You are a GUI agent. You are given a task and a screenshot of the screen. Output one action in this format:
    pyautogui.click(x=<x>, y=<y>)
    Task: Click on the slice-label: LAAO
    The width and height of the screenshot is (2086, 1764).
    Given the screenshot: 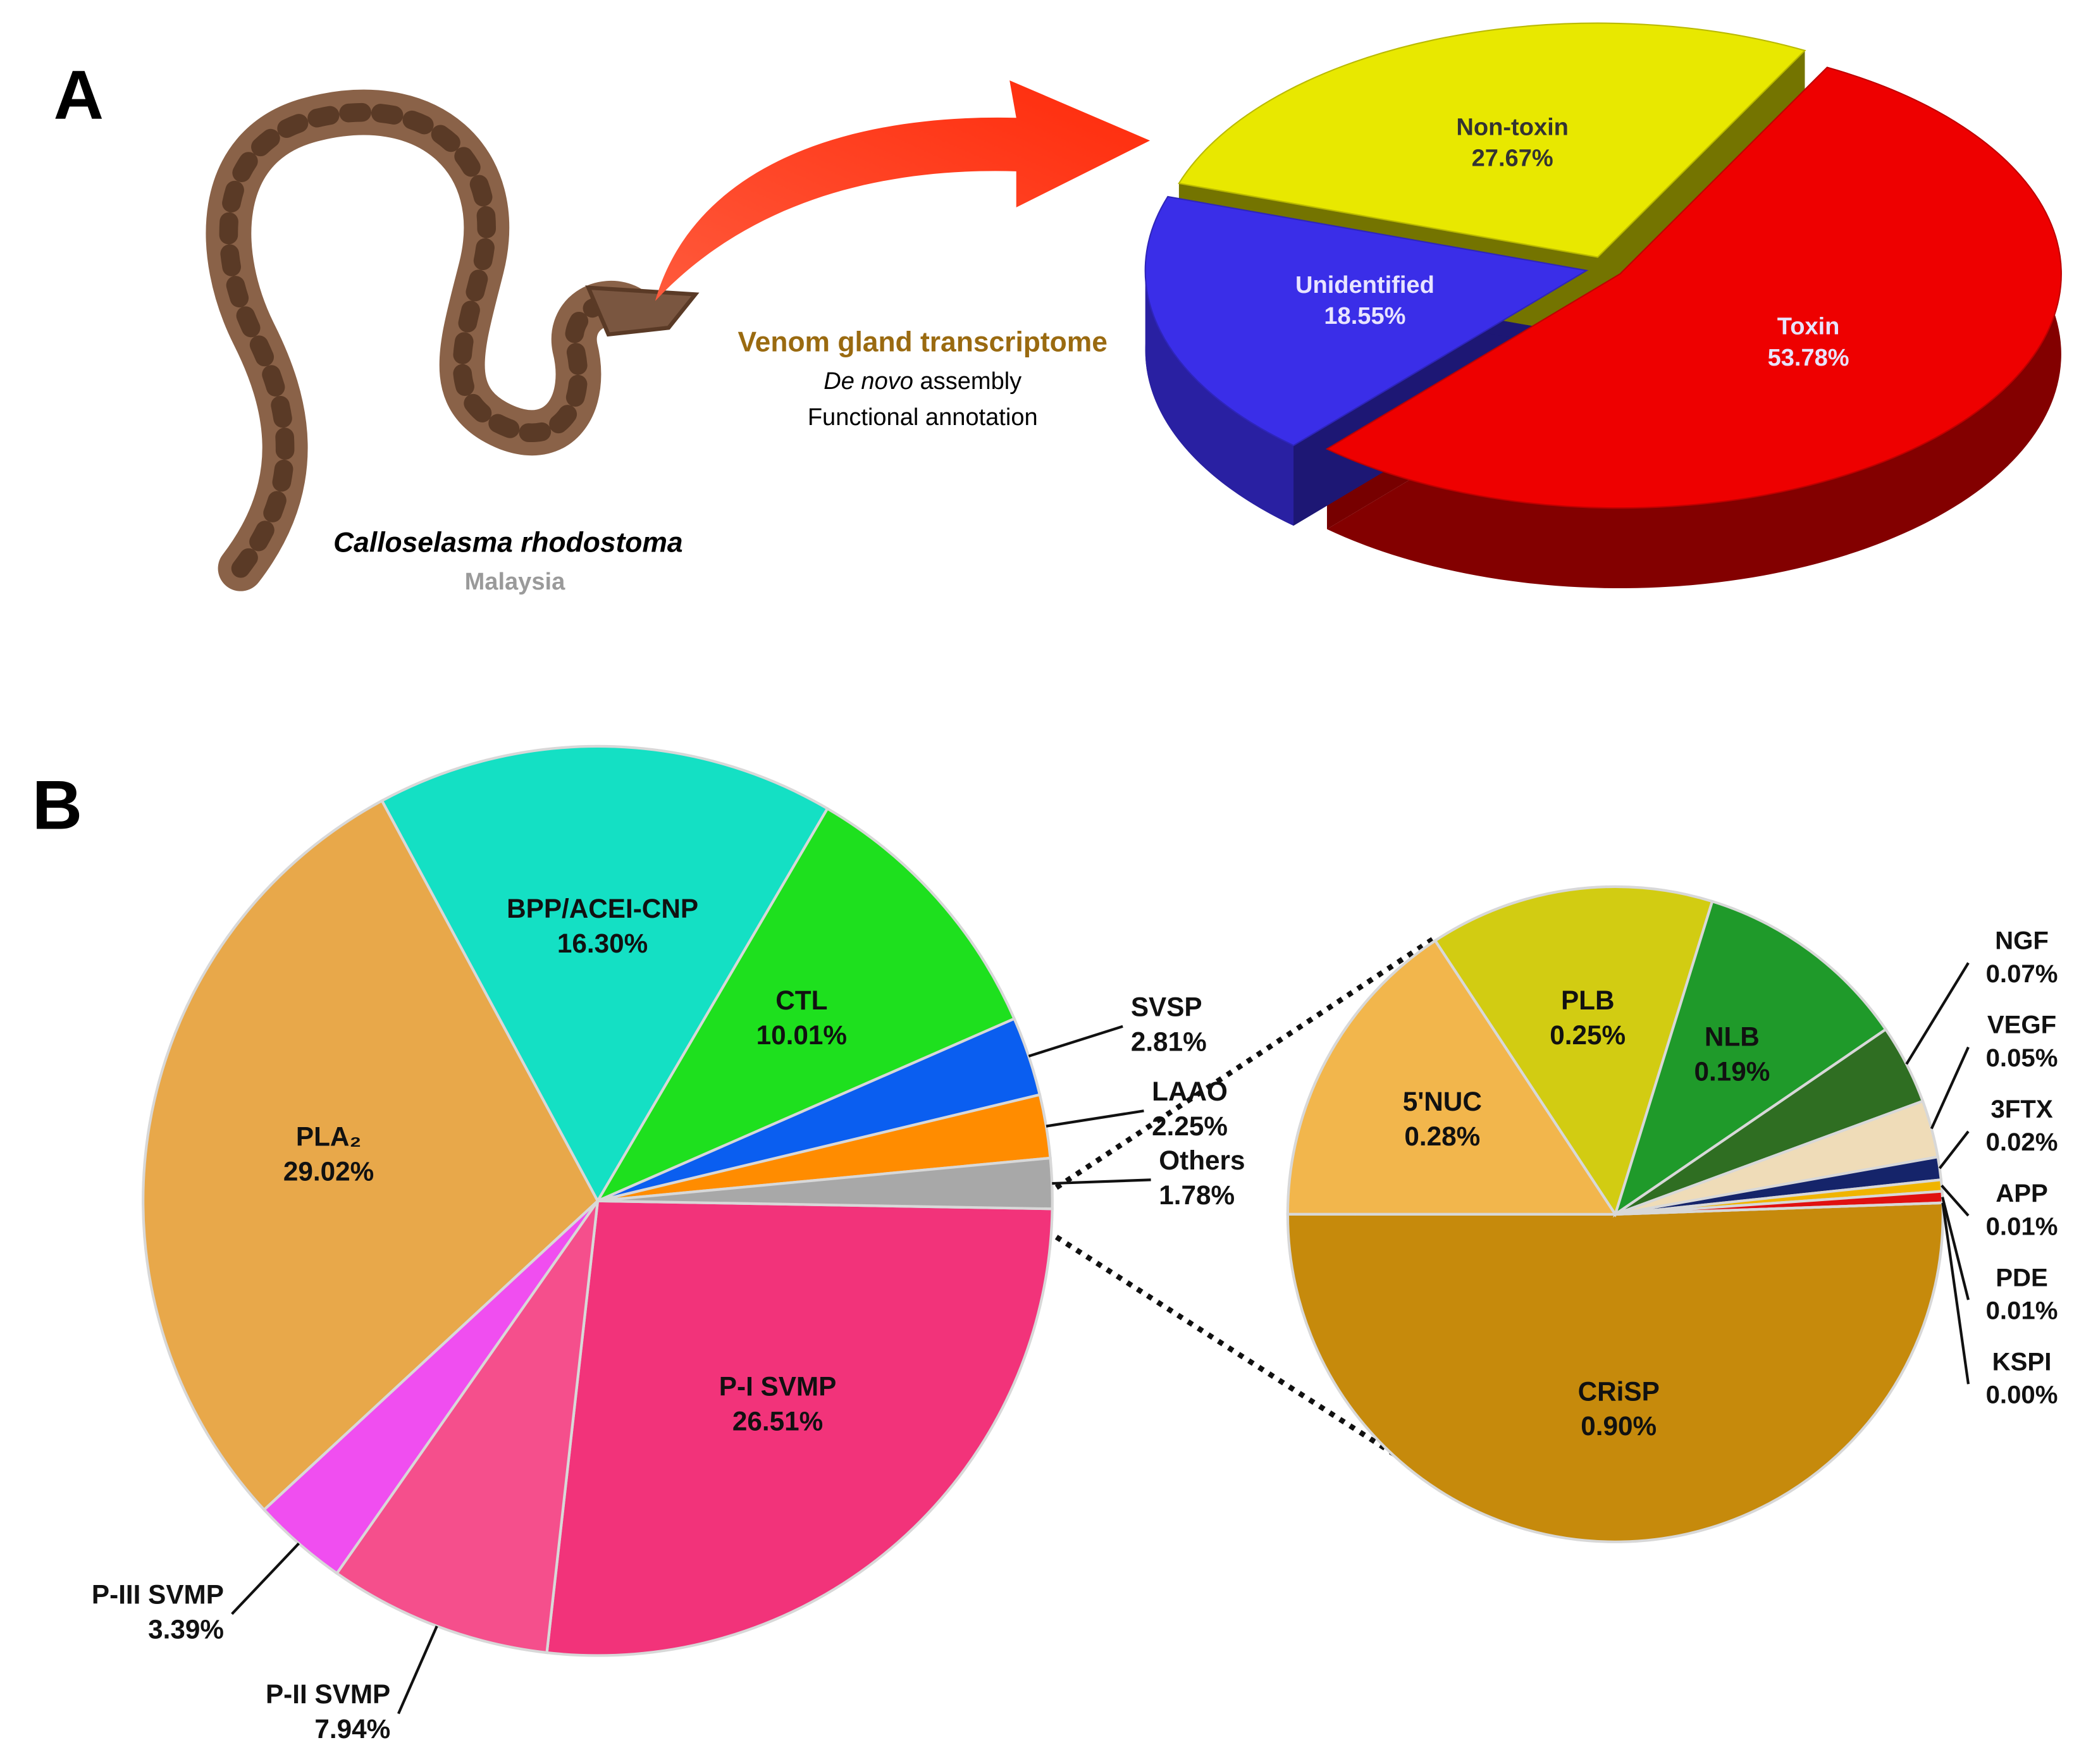 What is the action you would take?
    pyautogui.click(x=1190, y=1091)
    